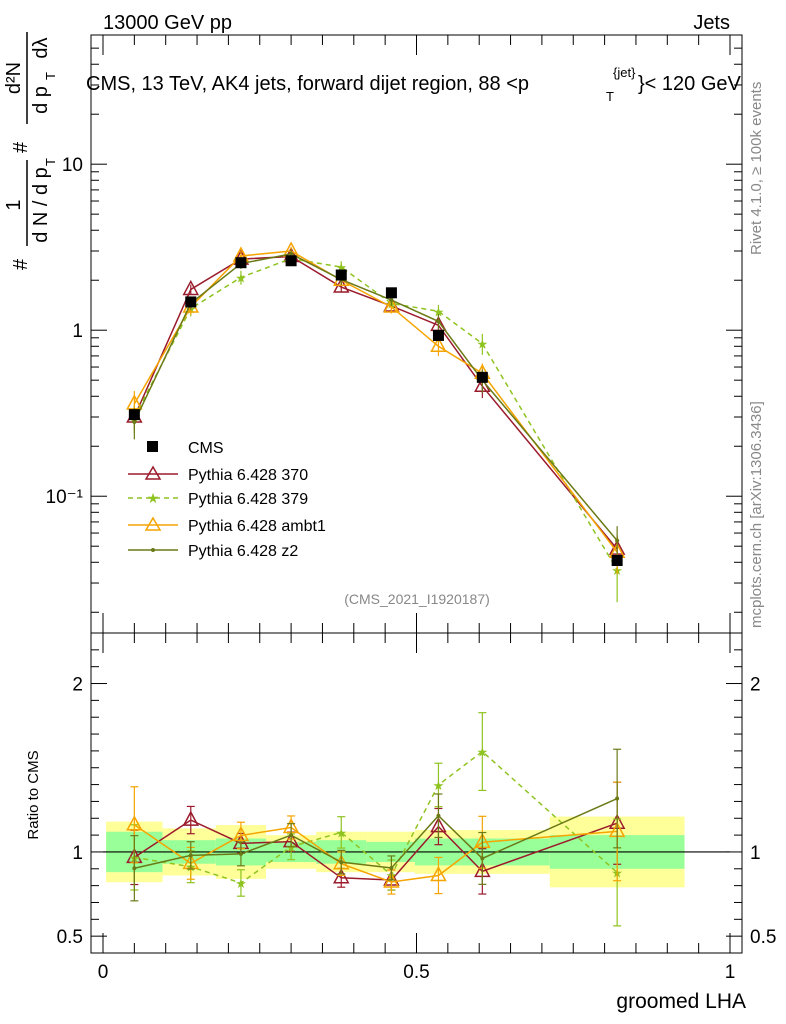  I want to click on ratio-y-tick-label-right: 2, so click(755, 685).